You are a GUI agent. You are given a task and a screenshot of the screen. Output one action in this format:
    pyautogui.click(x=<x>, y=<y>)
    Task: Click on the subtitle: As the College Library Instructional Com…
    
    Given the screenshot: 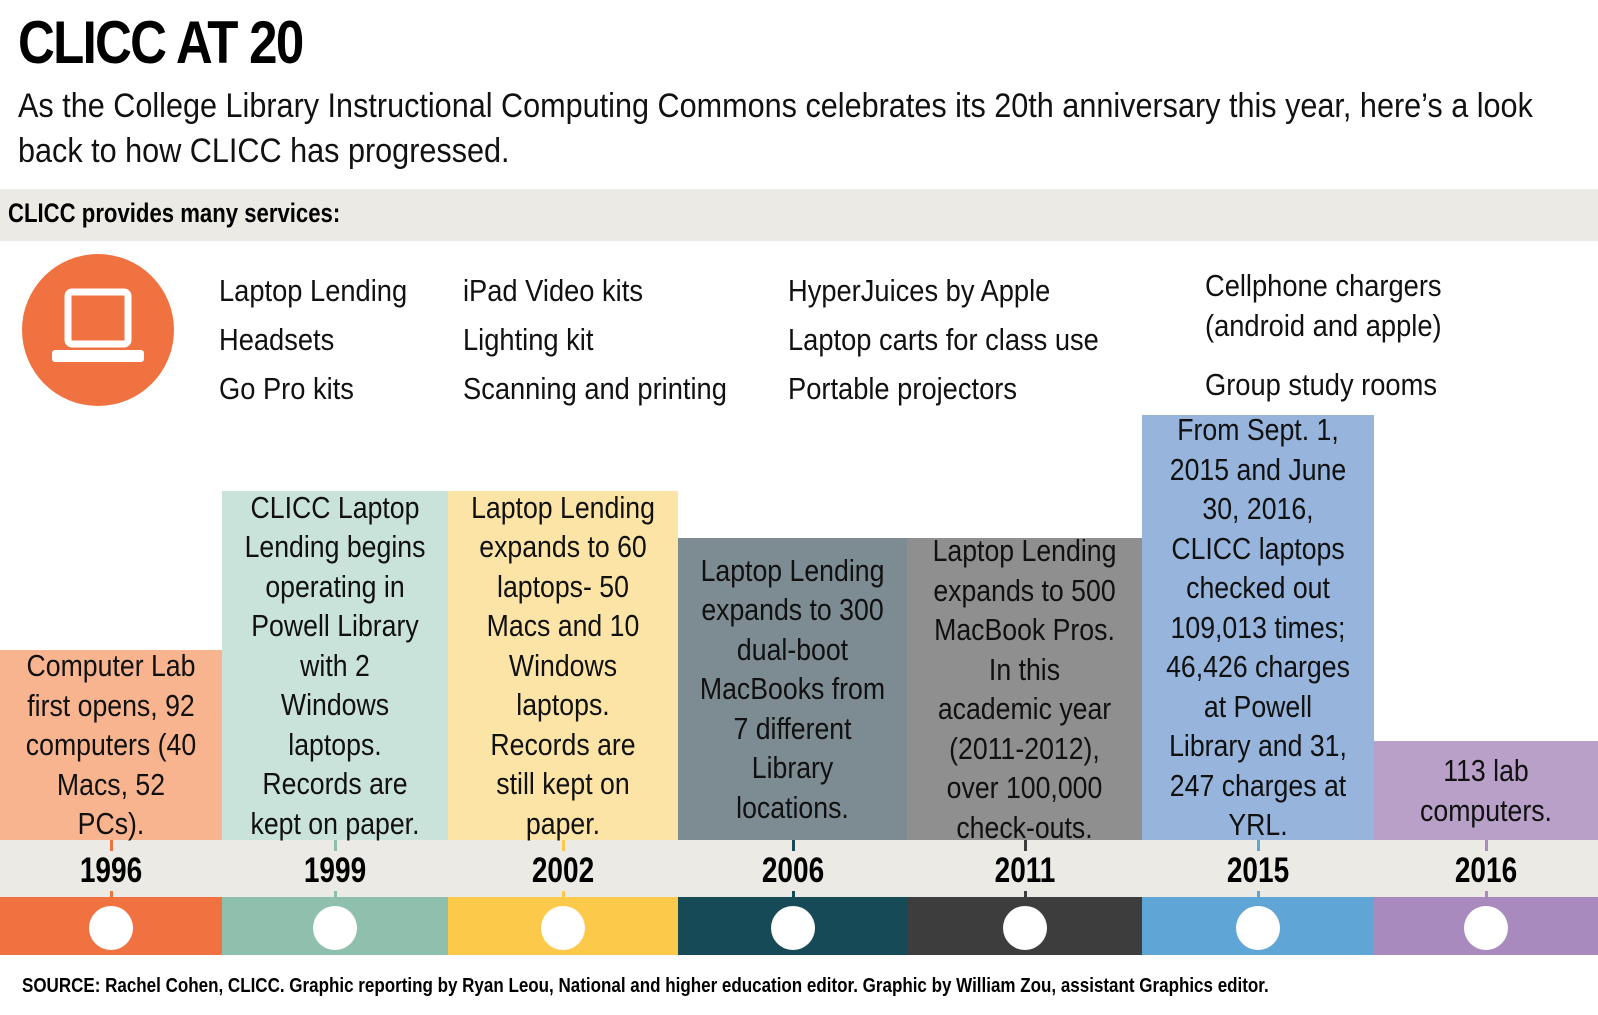 What is the action you would take?
    pyautogui.click(x=775, y=128)
    